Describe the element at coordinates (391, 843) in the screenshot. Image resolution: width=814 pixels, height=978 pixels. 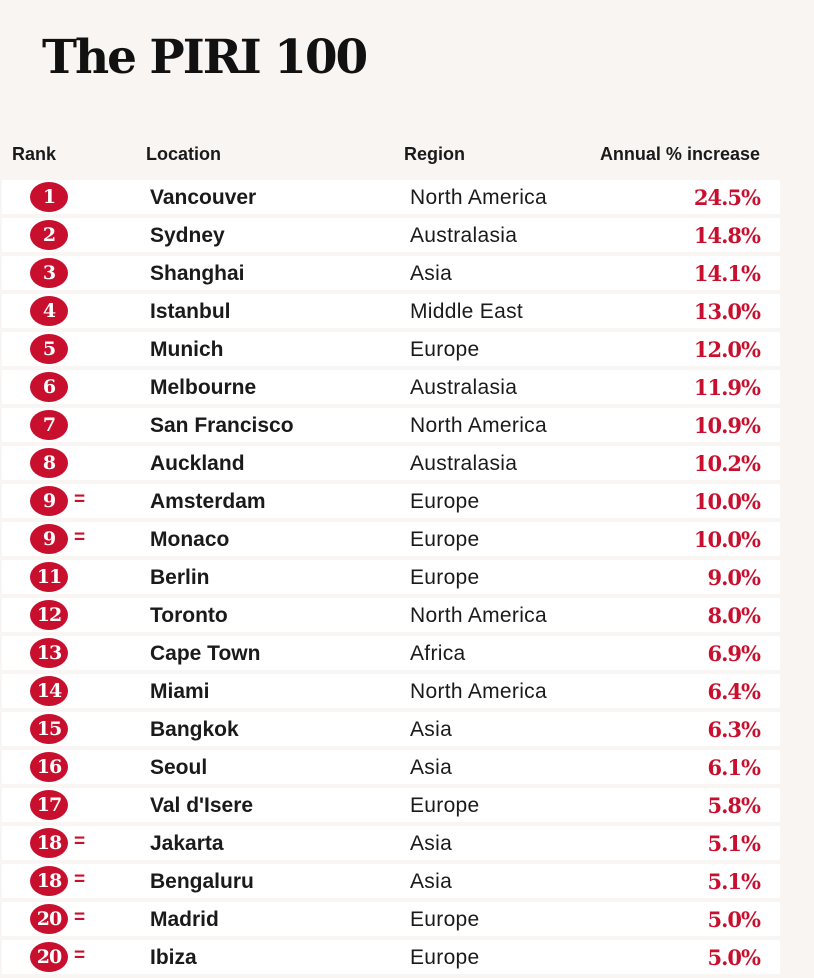
I see `table-row: 18 = Jakarta Asia 5.1%` at that location.